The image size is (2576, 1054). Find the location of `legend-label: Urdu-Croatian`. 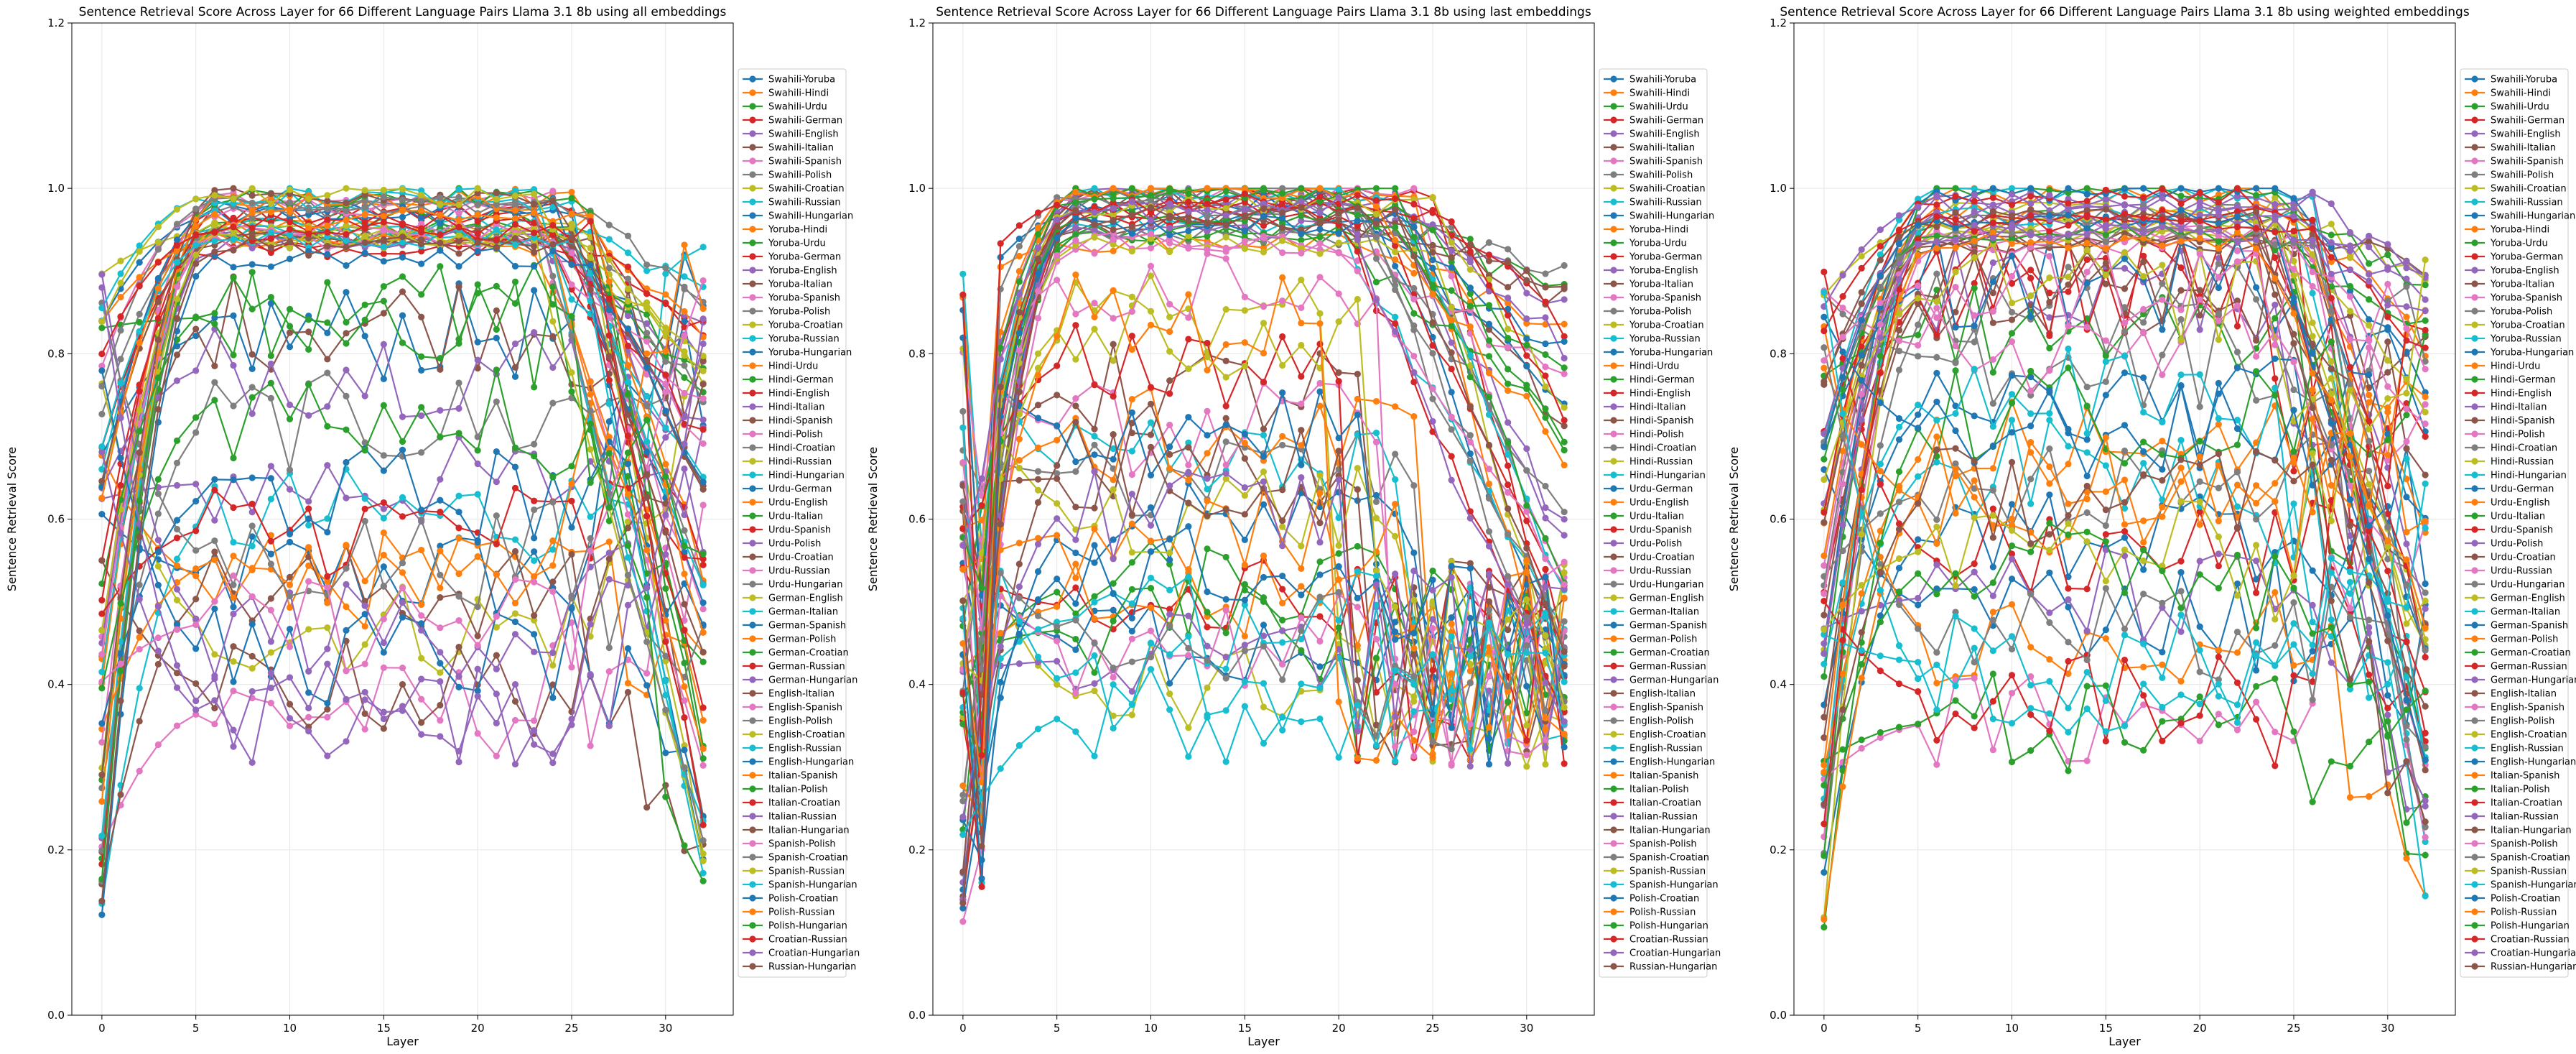

legend-label: Urdu-Croatian is located at coordinates (1662, 558).